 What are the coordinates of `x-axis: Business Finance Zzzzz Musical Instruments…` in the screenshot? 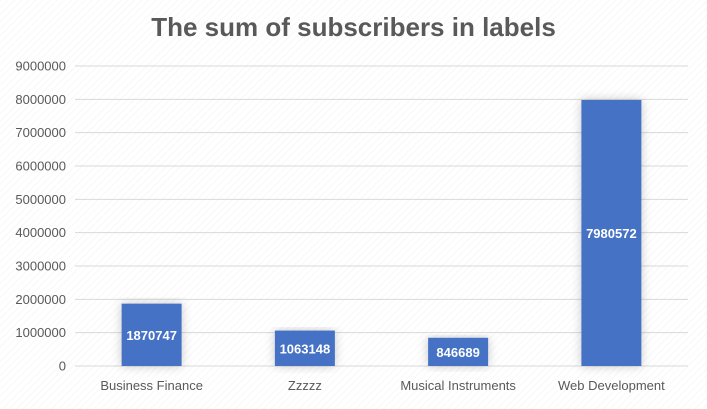 It's located at (382, 385).